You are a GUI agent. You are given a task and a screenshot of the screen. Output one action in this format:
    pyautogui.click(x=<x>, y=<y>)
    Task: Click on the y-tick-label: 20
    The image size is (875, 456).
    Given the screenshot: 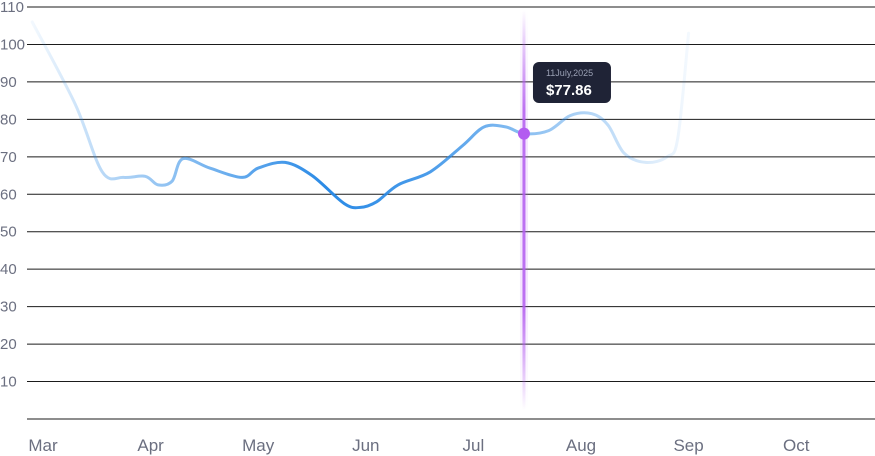 What is the action you would take?
    pyautogui.click(x=8, y=344)
    